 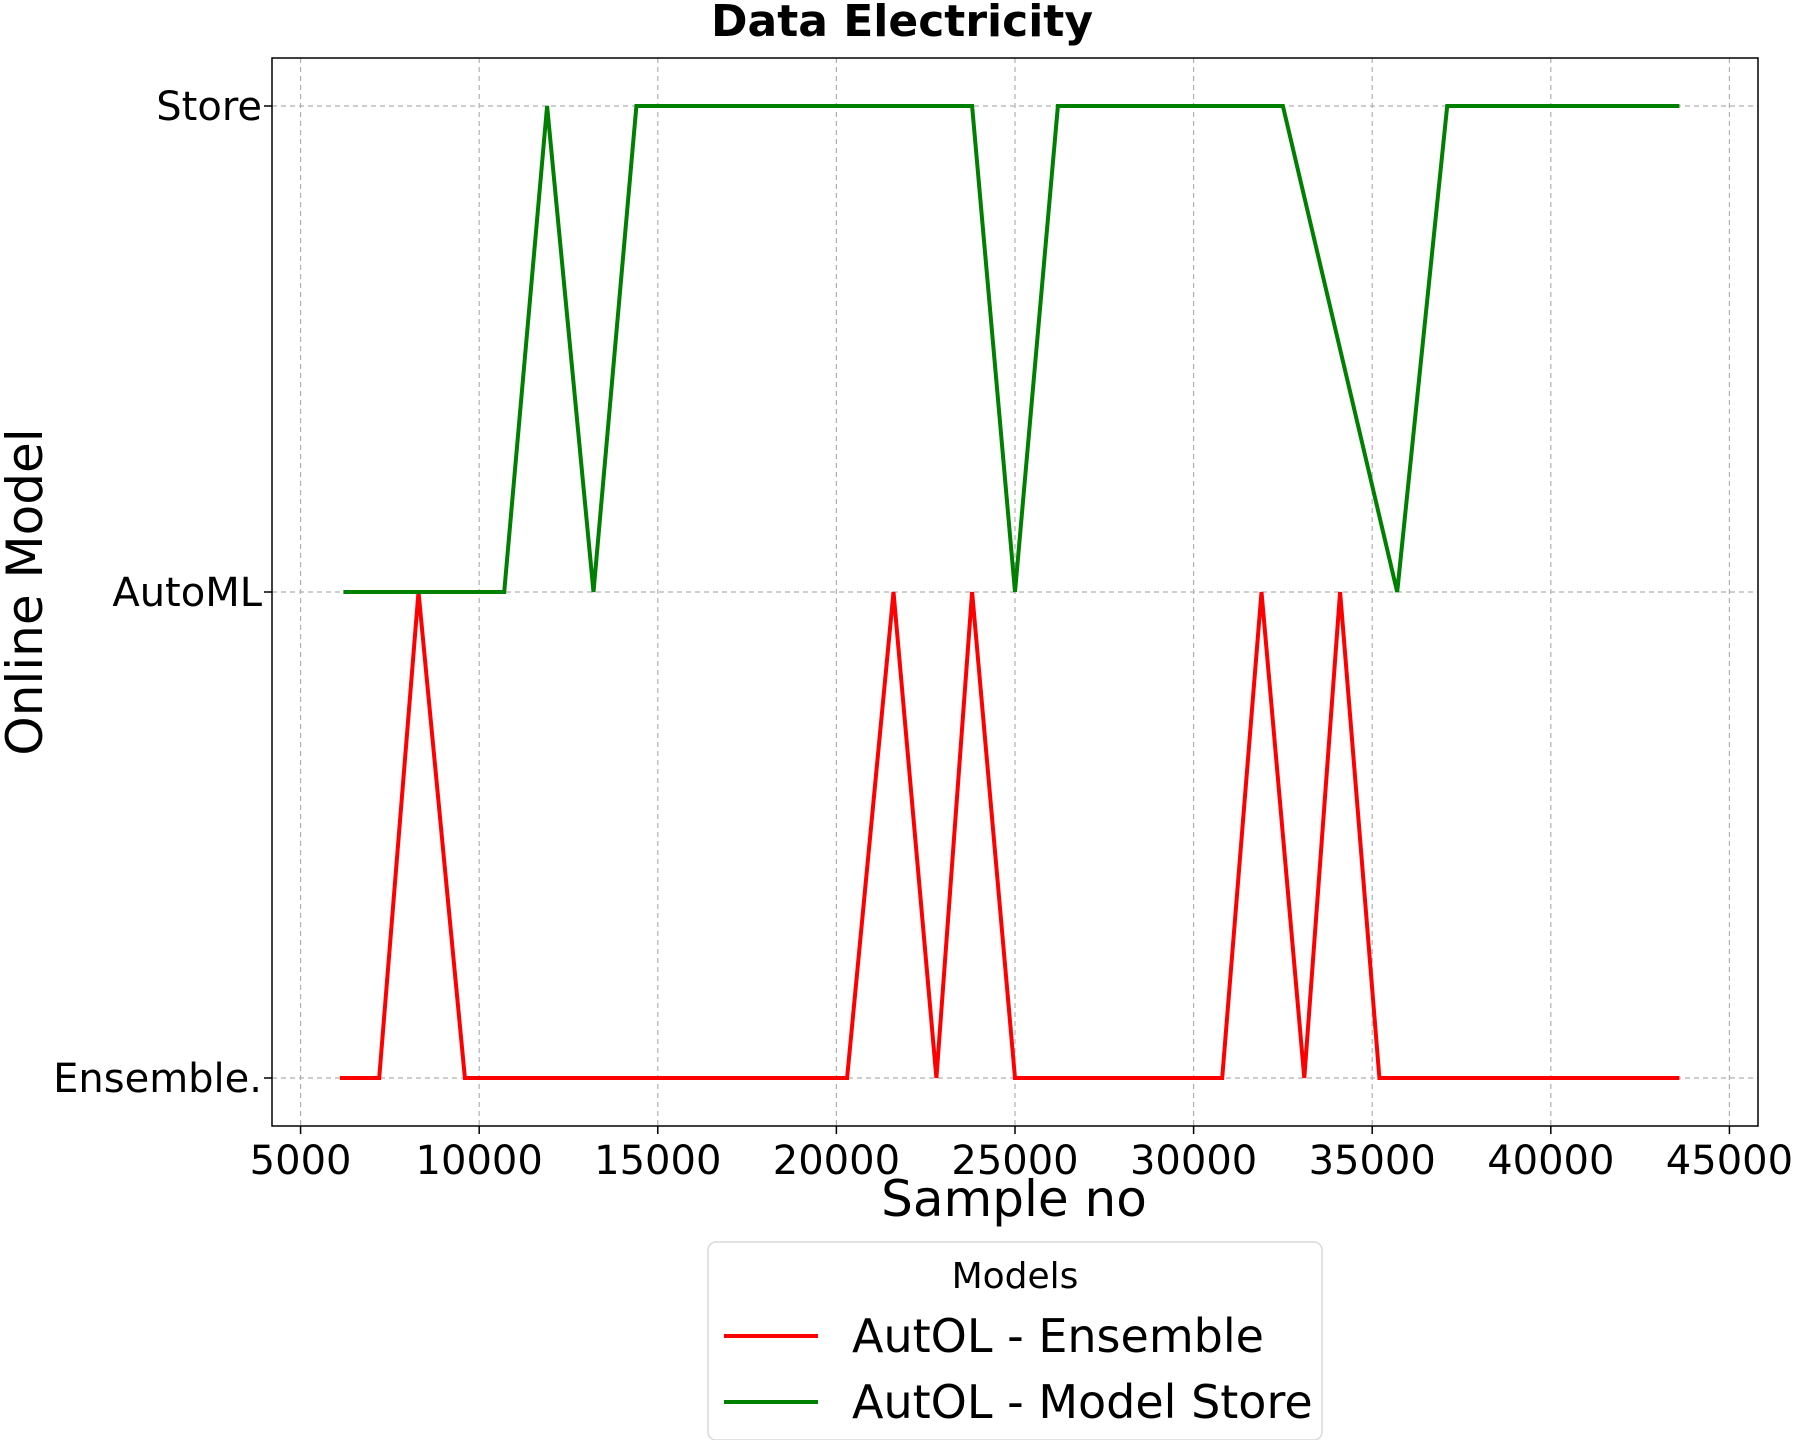 I want to click on x-tick-label: 35000, so click(x=1372, y=1161).